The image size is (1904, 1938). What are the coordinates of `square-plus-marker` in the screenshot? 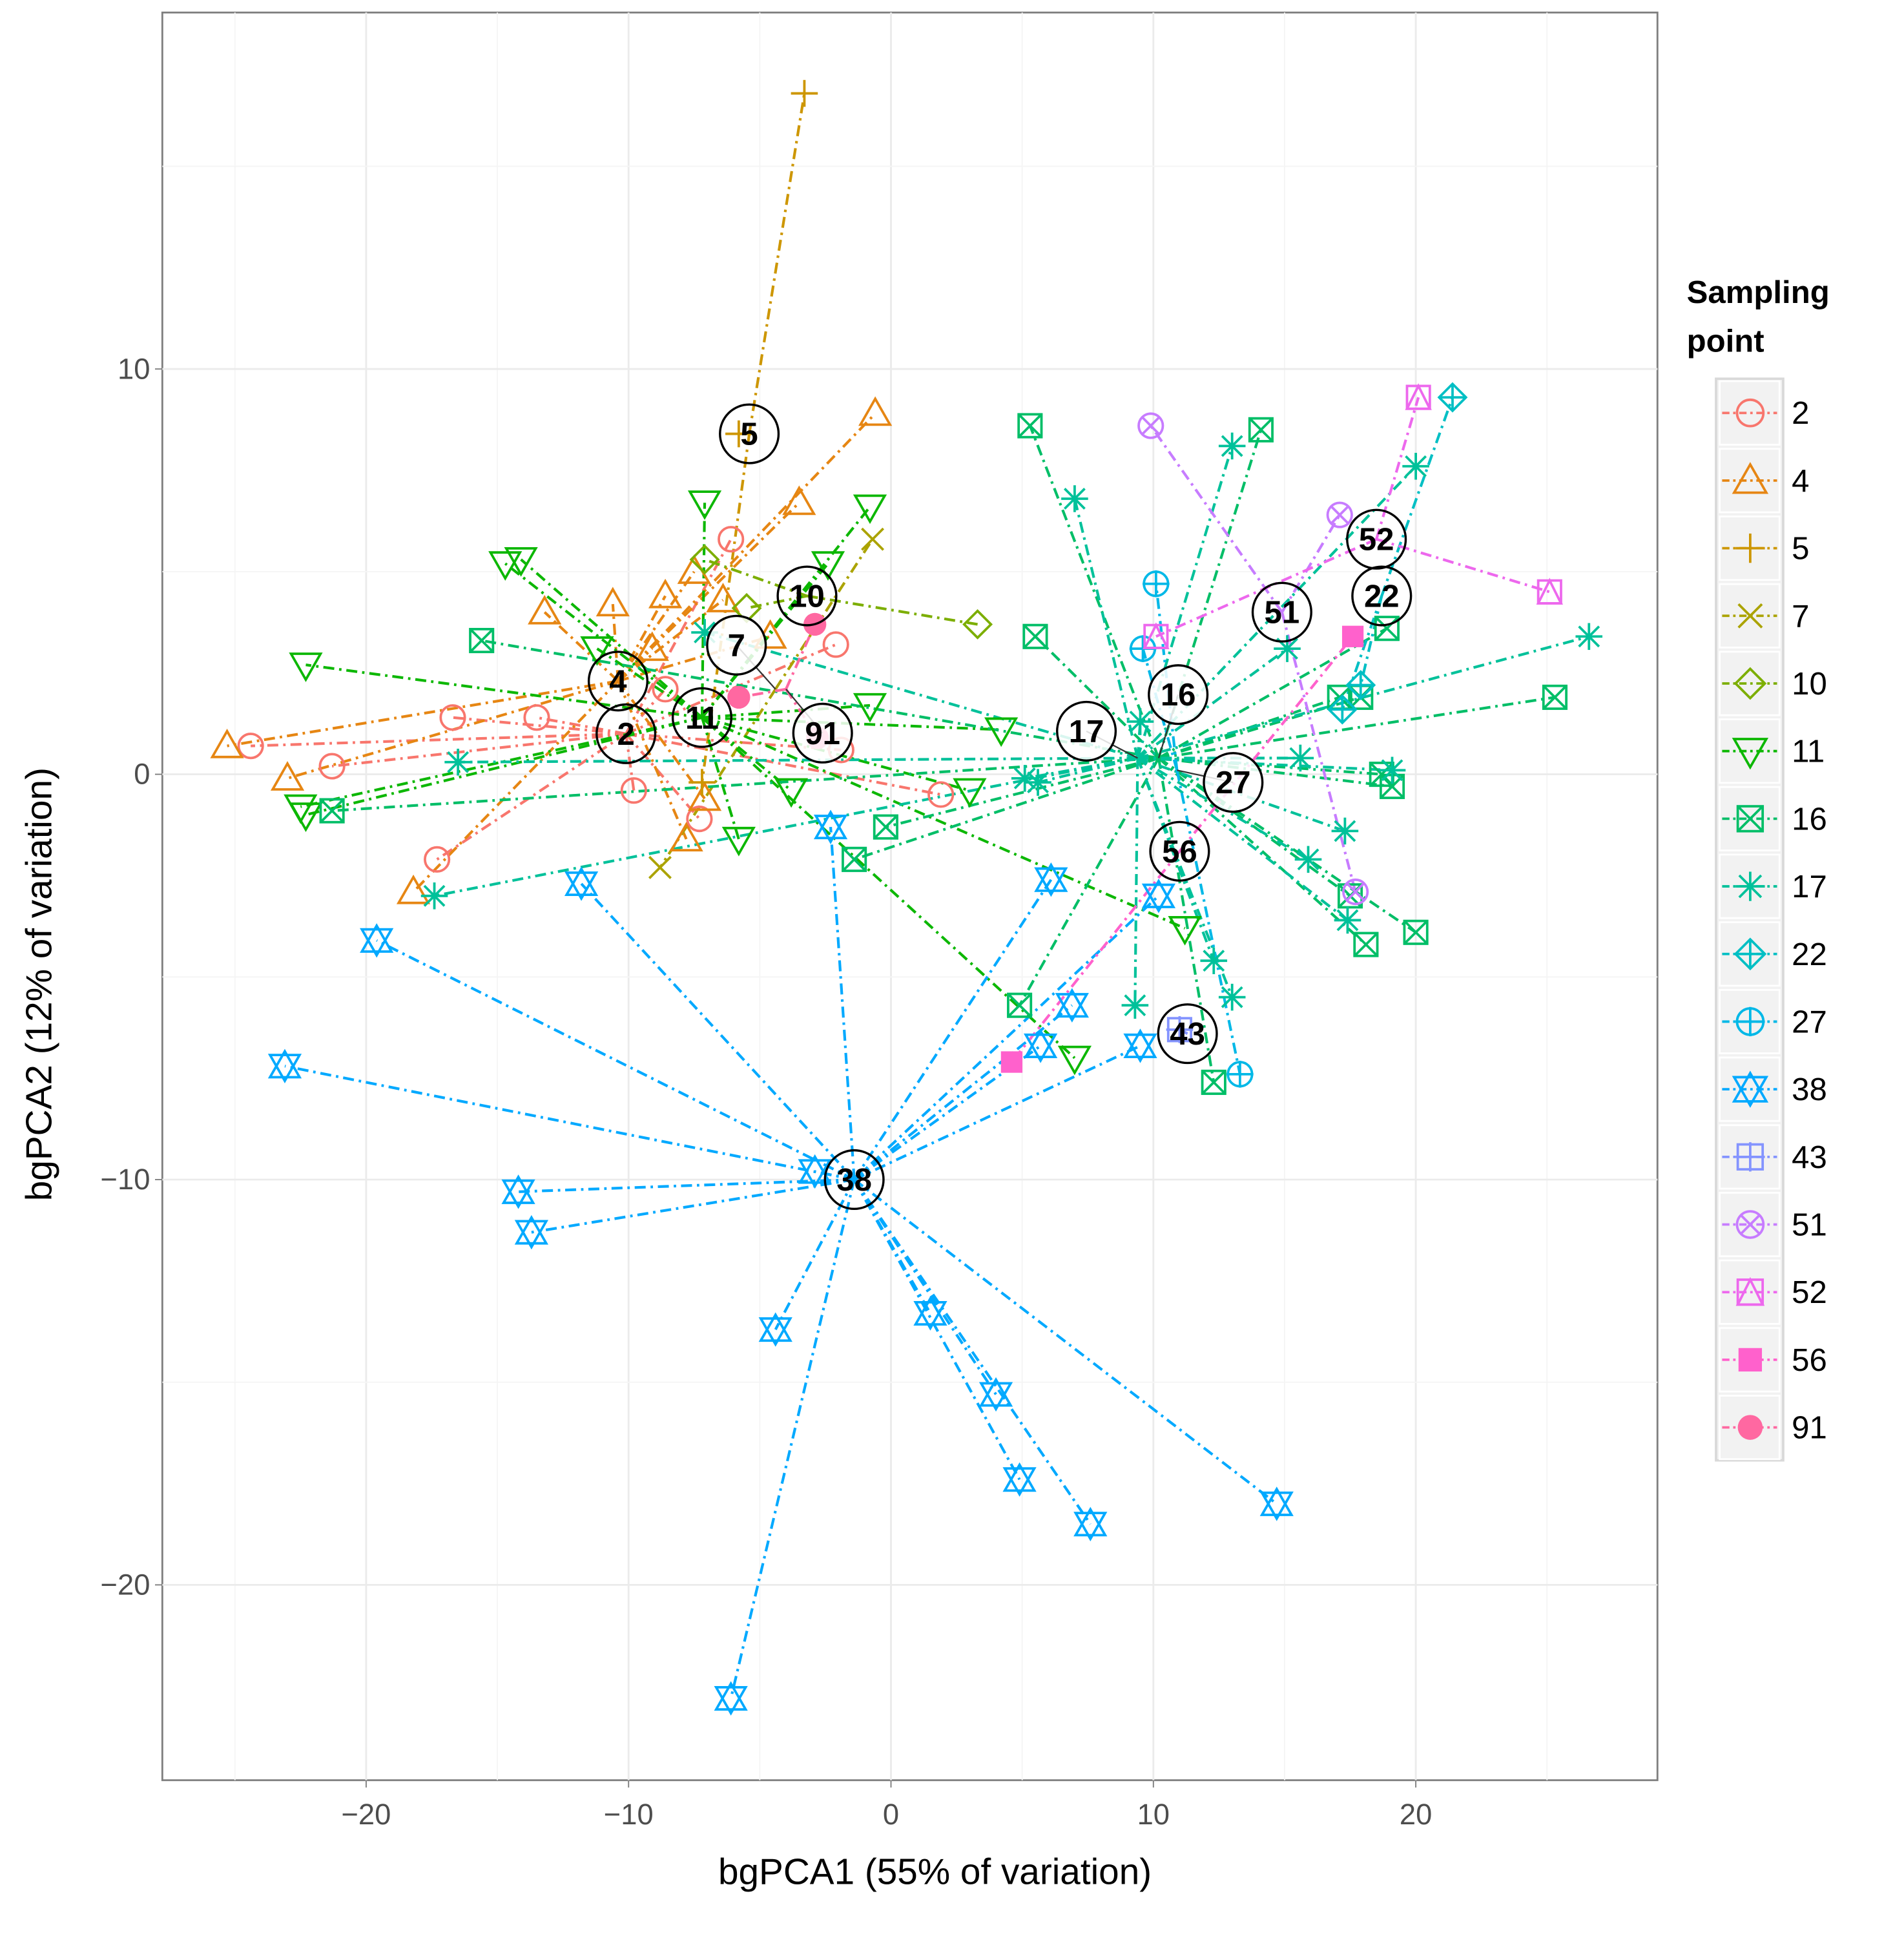 It's located at (1750, 1157).